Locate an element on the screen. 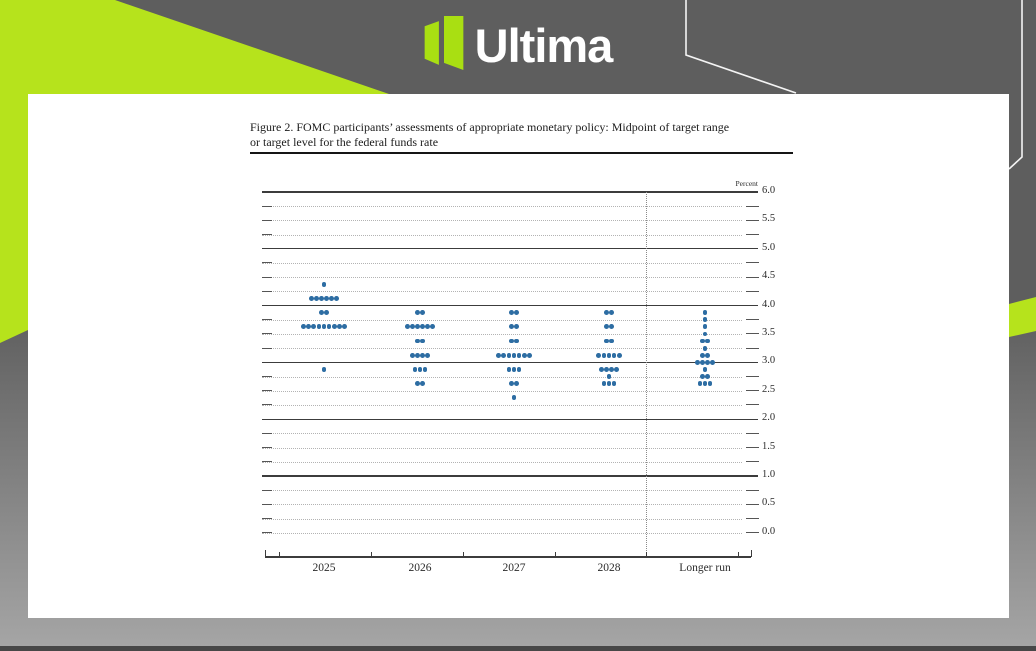  y-tick-label: 3.5 is located at coordinates (769, 332).